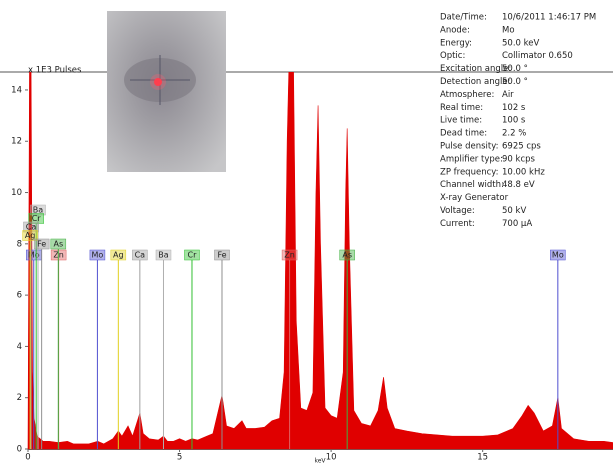 The height and width of the screenshot is (465, 613). What do you see at coordinates (472, 185) in the screenshot?
I see `info-label: Channel width:` at bounding box center [472, 185].